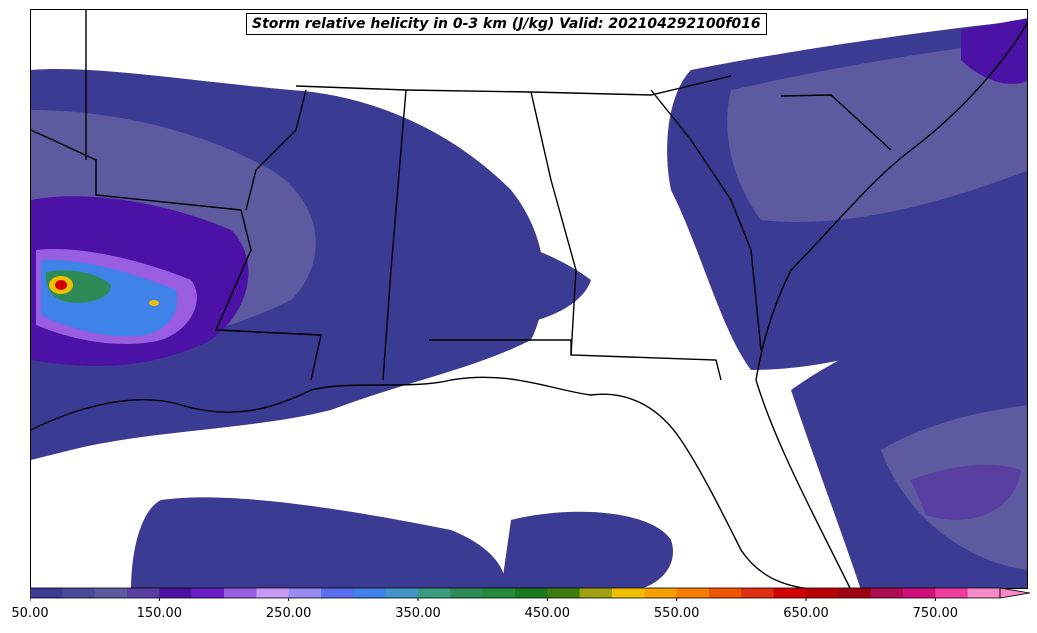  Describe the element at coordinates (154, 303) in the screenshot. I see `srh-max-east` at that location.